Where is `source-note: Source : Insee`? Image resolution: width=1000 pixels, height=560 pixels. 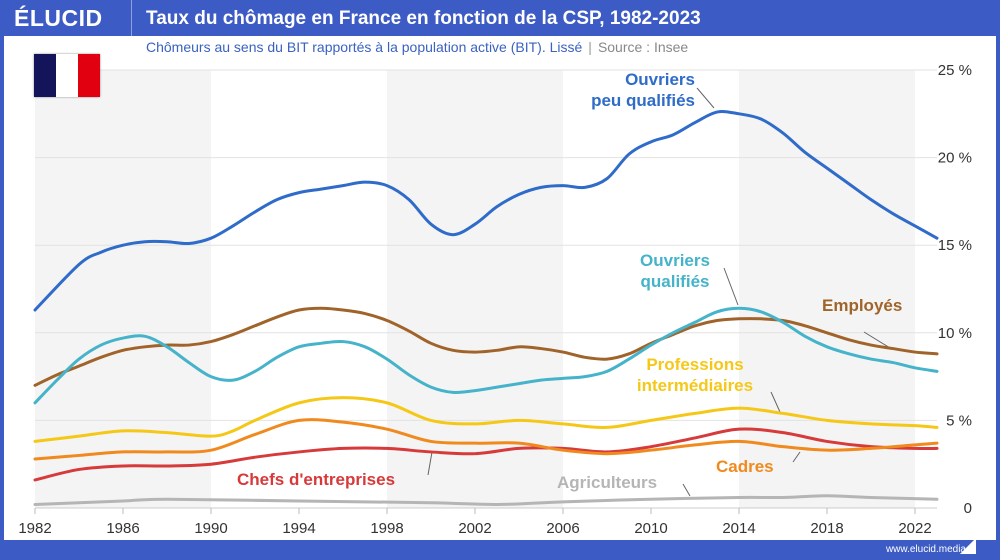
source-note: Source : Insee is located at coordinates (643, 47).